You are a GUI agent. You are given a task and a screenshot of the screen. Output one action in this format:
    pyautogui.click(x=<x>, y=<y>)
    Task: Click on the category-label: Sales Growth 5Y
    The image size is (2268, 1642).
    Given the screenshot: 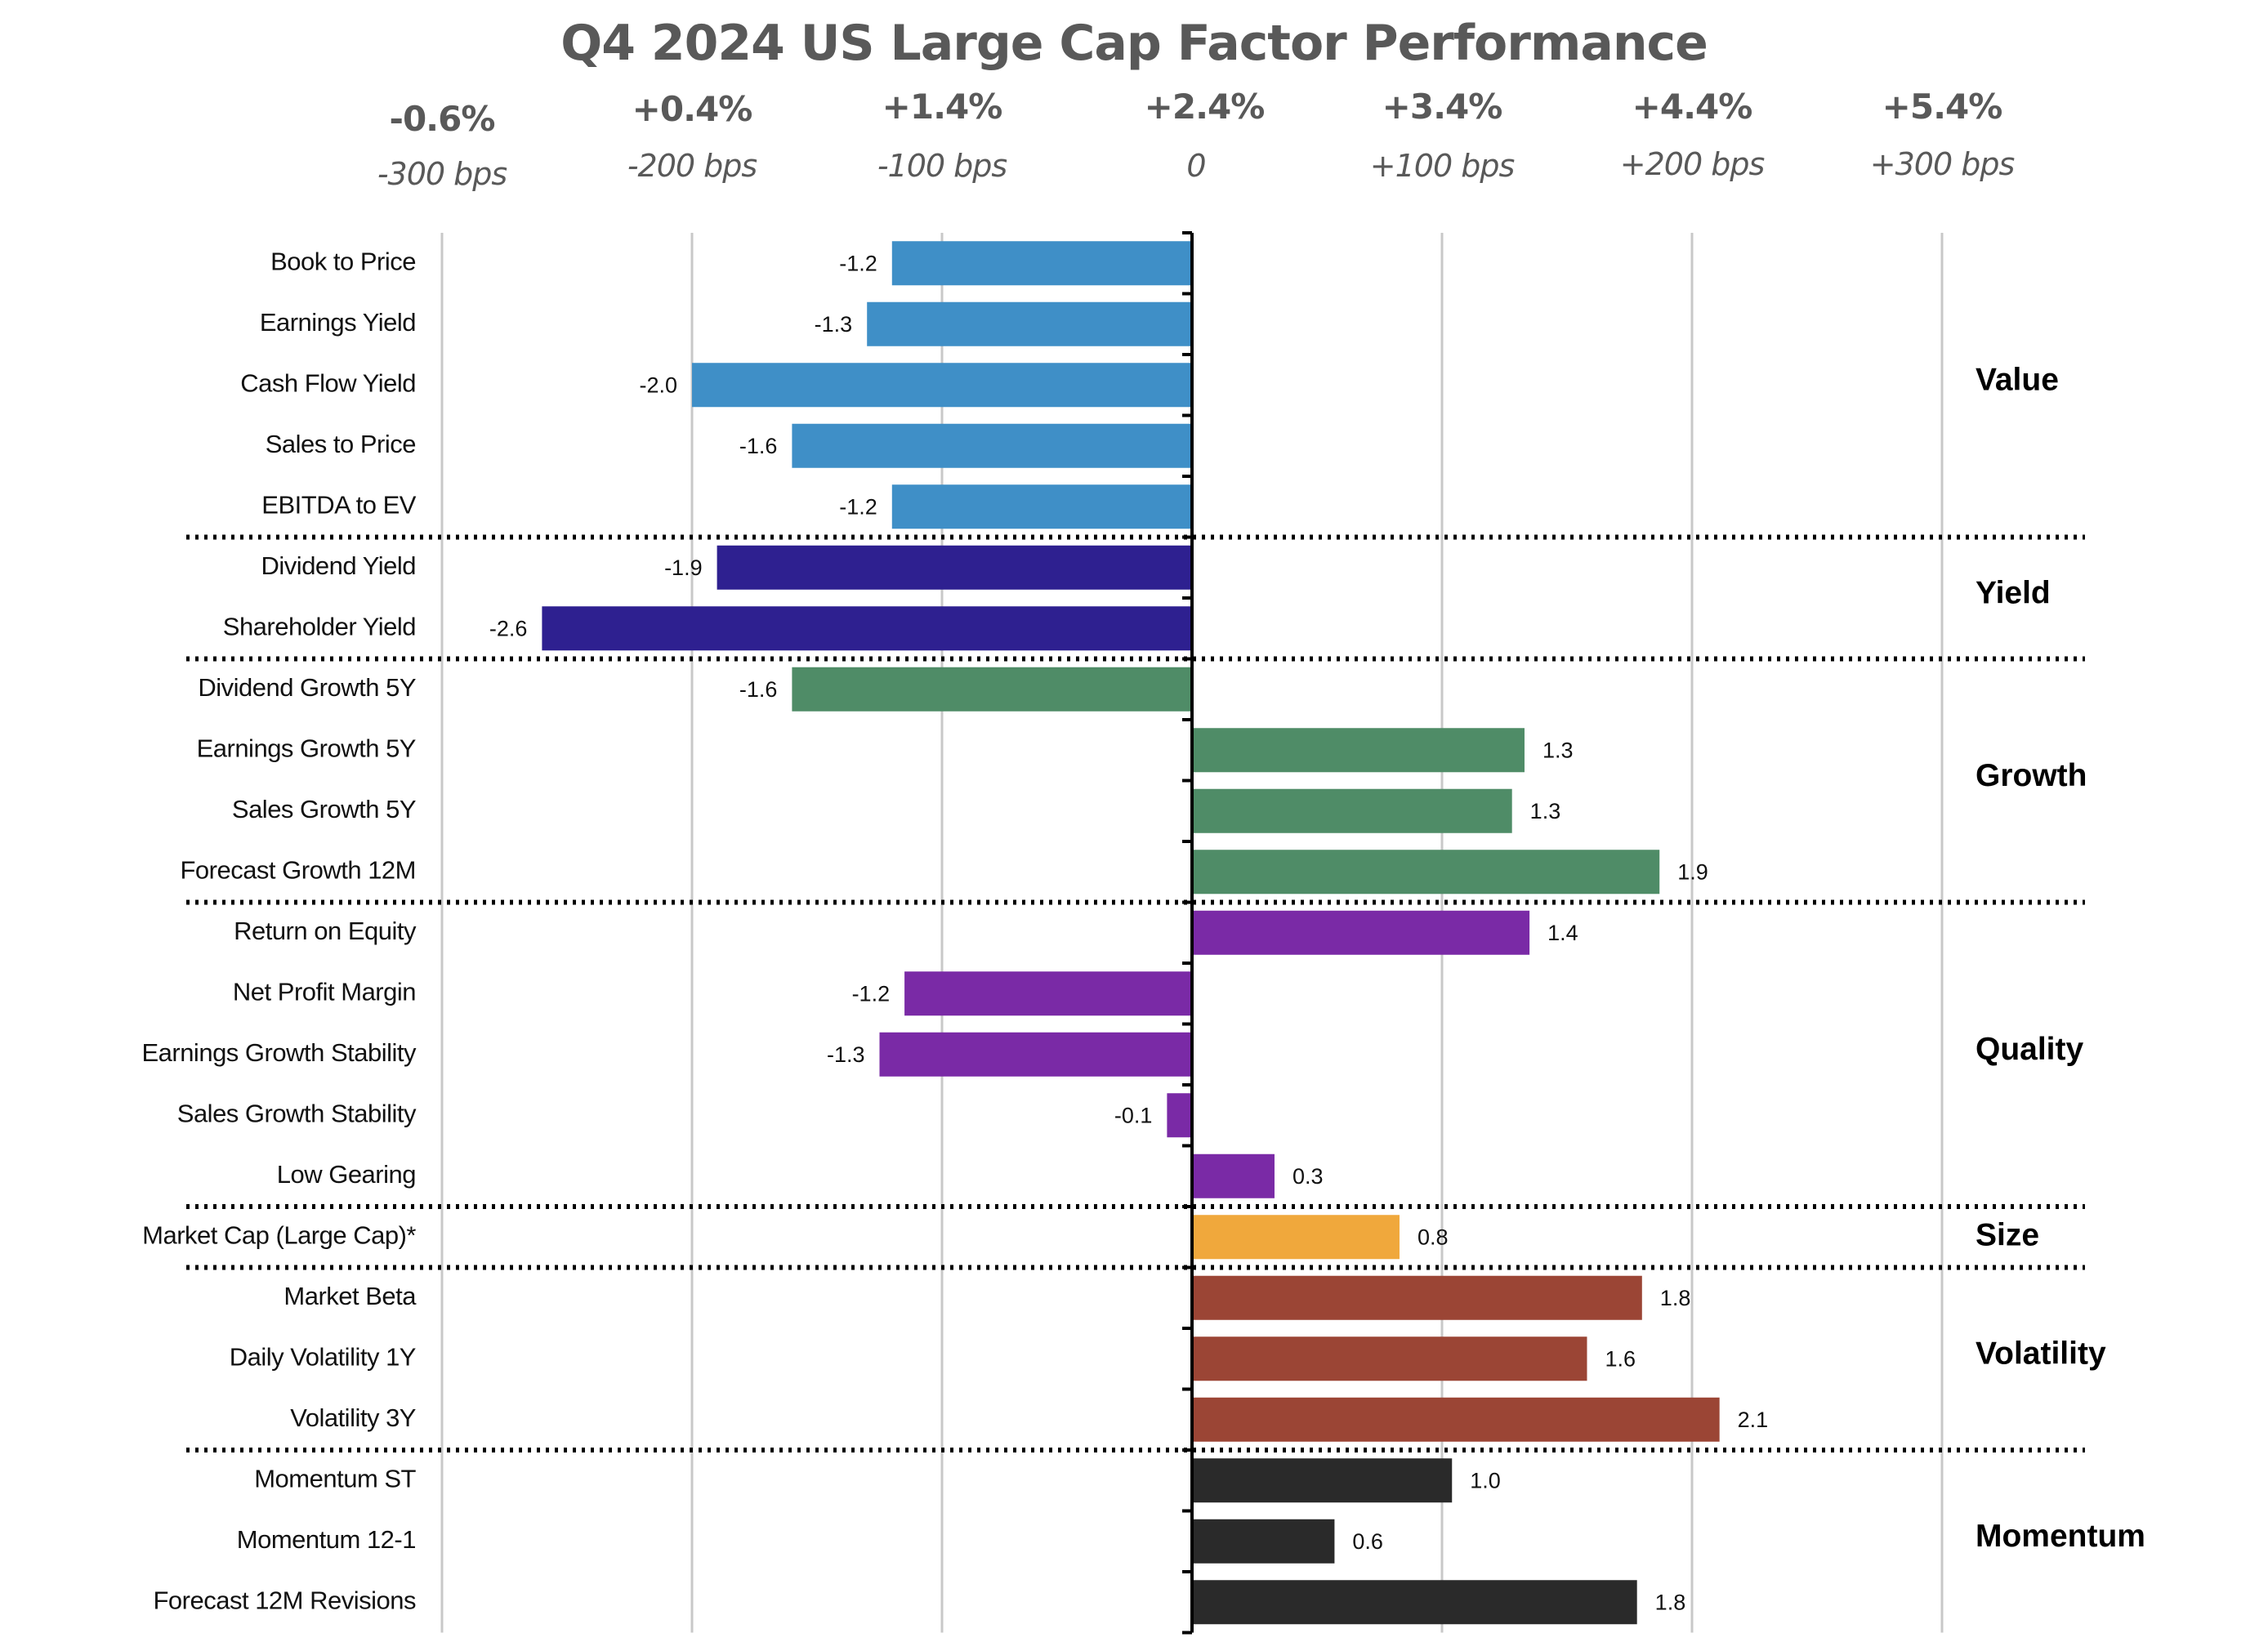 What is the action you would take?
    pyautogui.click(x=324, y=809)
    